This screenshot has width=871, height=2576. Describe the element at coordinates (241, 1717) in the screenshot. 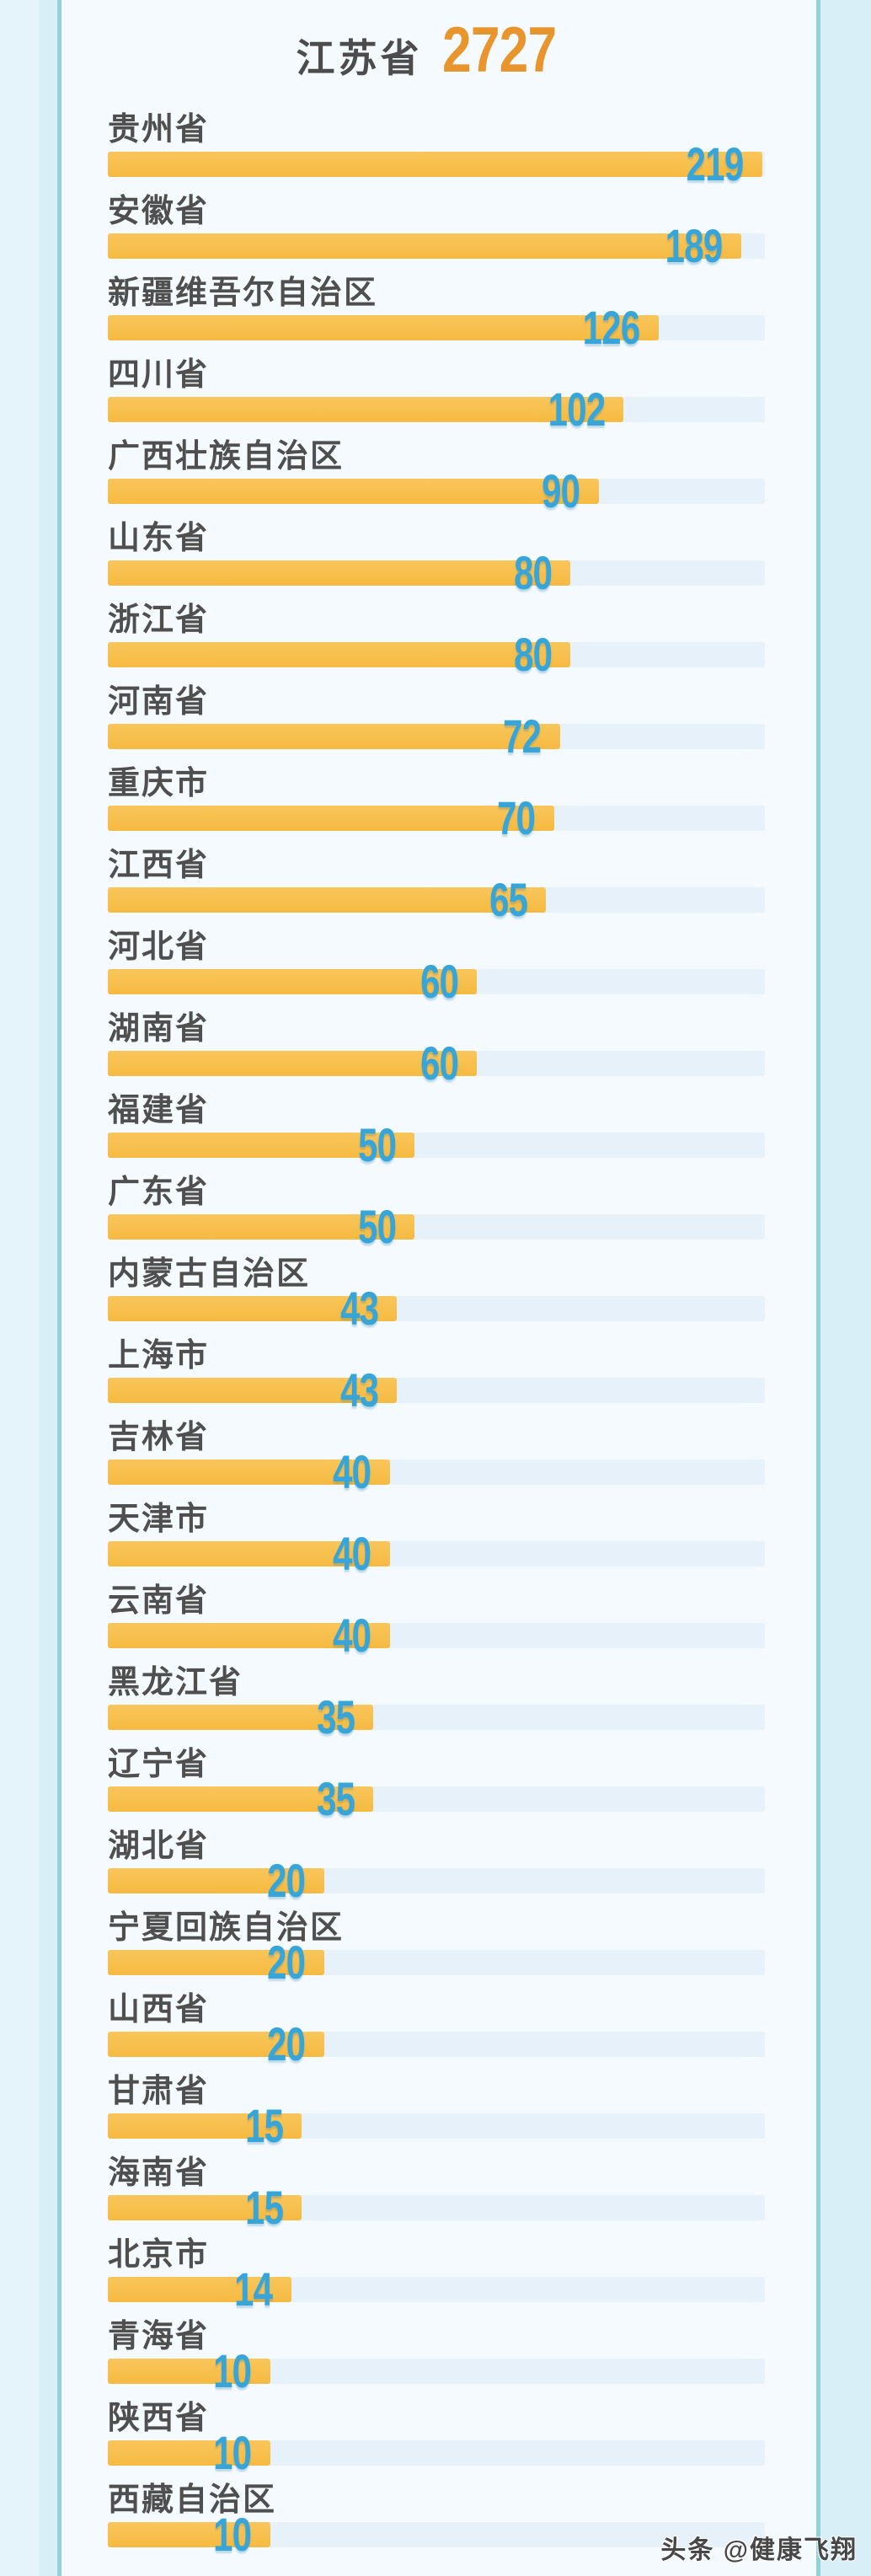

I see `bar-fill: 35` at that location.